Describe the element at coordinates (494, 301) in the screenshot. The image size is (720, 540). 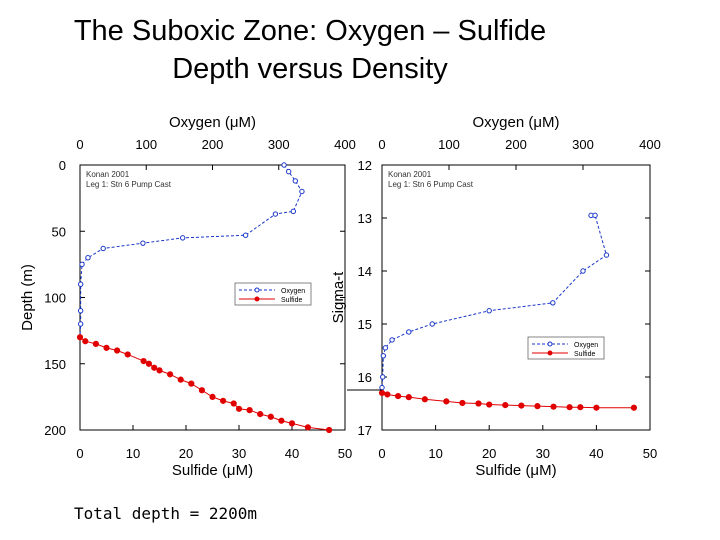
I see `right-oxygen-line` at that location.